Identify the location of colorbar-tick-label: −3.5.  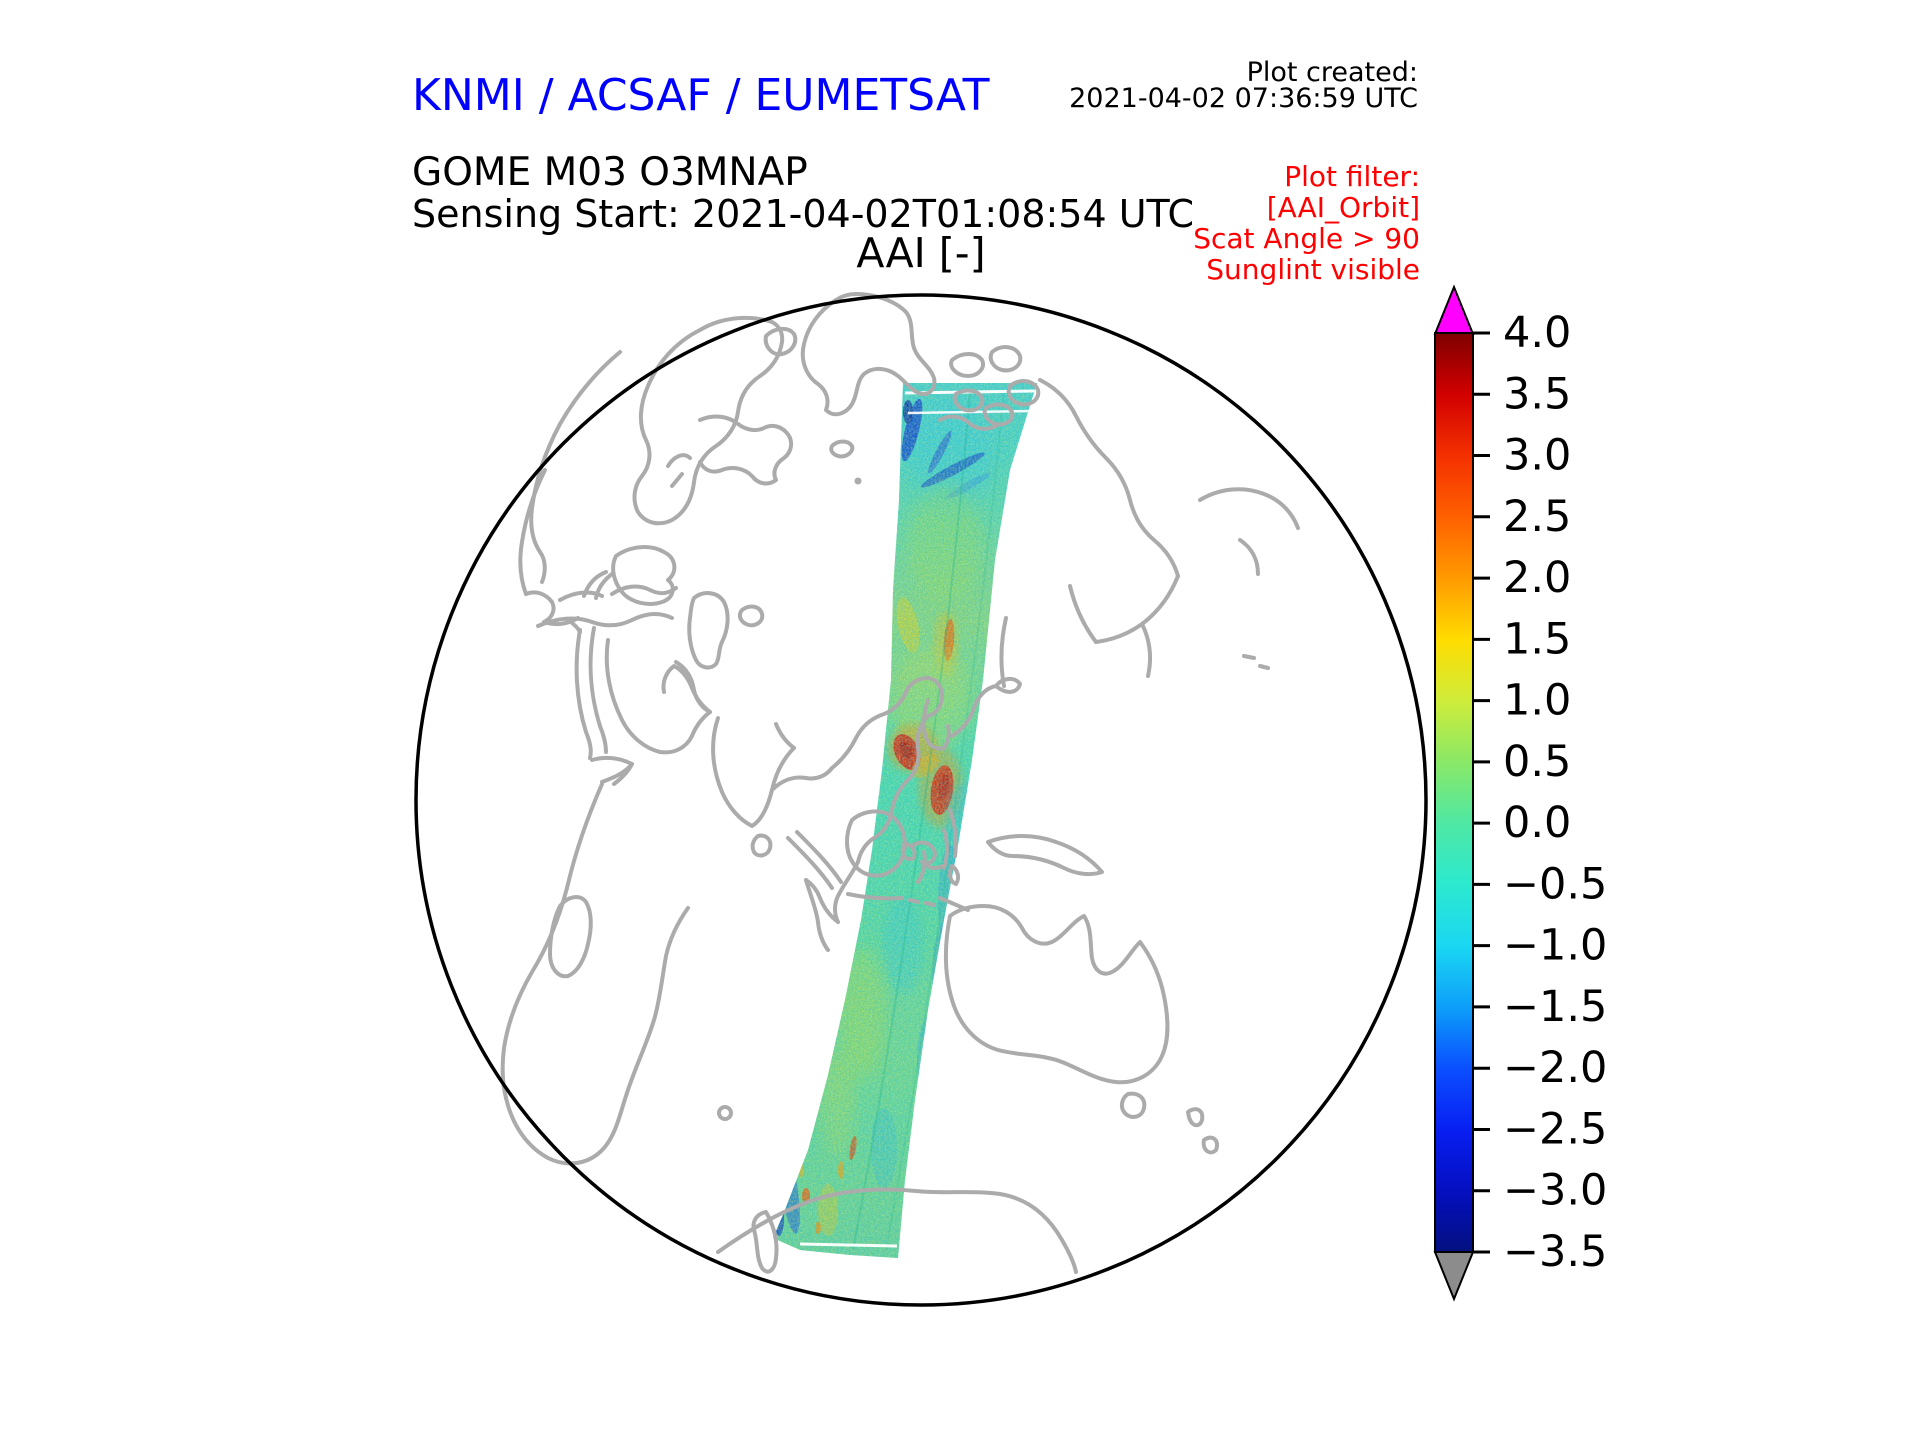
(1555, 1252).